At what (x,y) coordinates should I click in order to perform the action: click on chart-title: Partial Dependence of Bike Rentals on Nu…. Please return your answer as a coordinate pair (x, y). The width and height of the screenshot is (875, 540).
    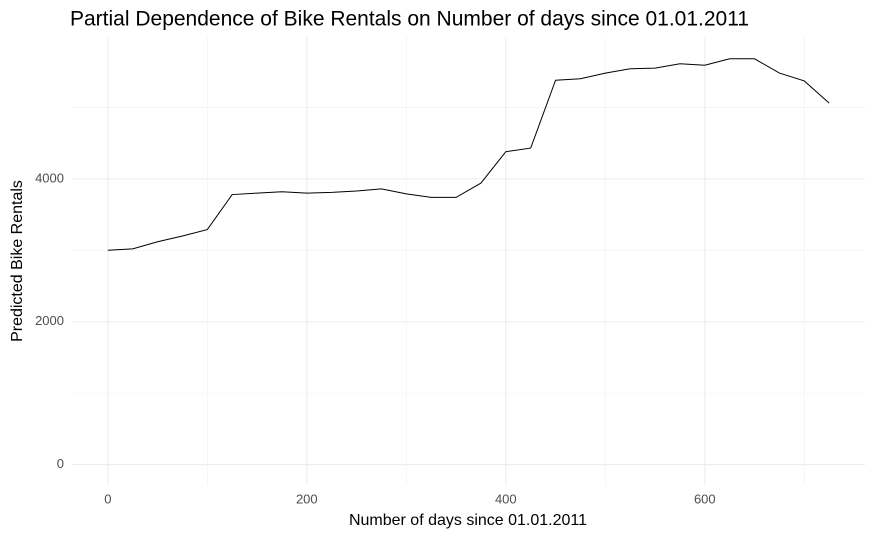
    Looking at the image, I should click on (409, 19).